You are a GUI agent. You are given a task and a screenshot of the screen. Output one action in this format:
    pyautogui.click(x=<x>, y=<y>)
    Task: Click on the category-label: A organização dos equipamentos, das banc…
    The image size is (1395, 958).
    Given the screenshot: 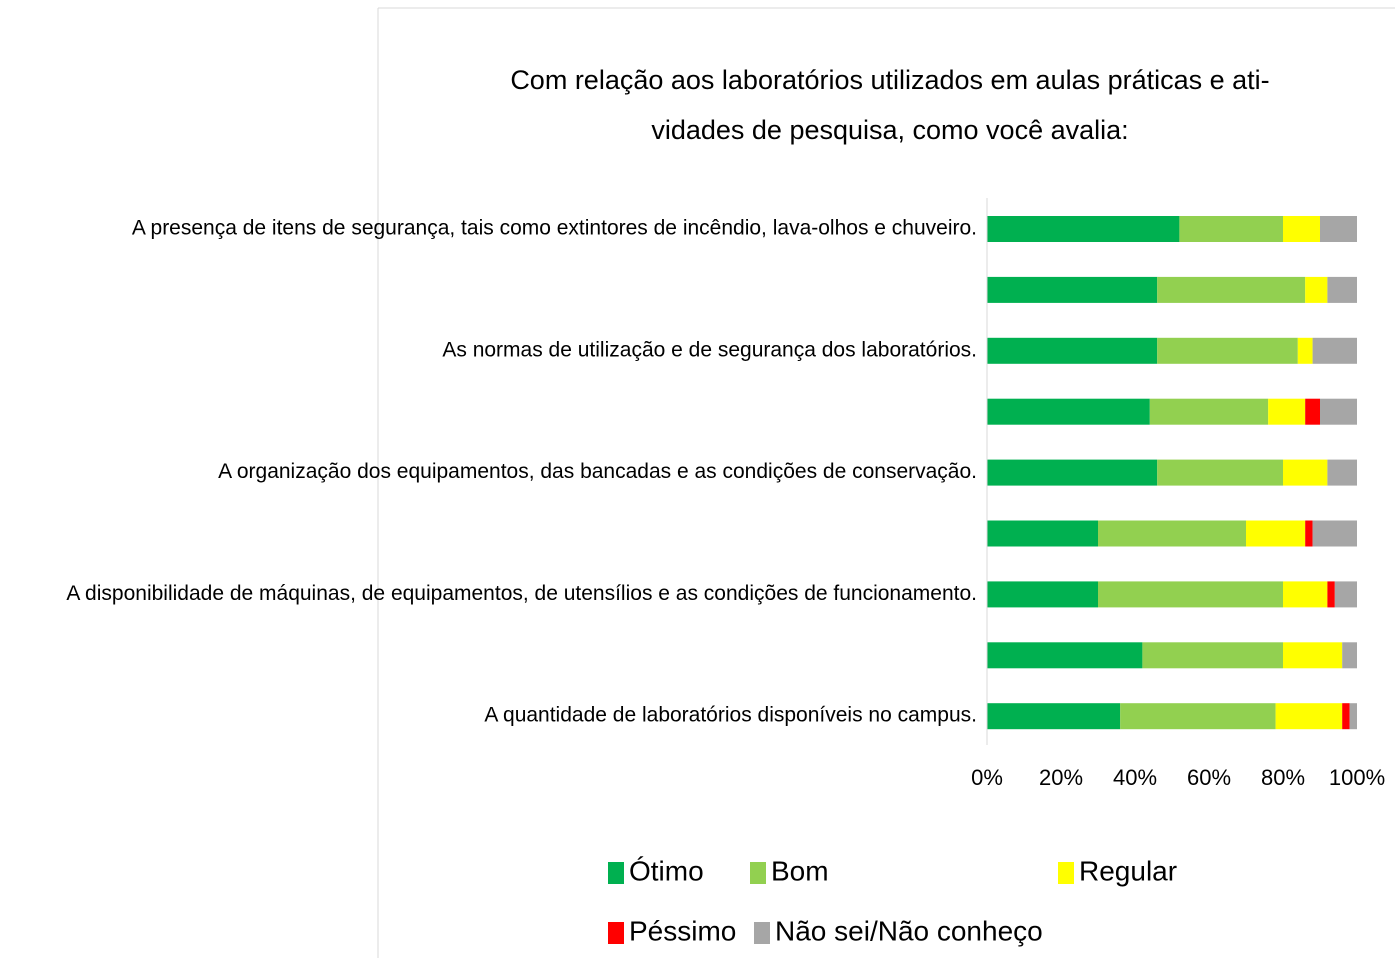 What is the action you would take?
    pyautogui.click(x=597, y=471)
    